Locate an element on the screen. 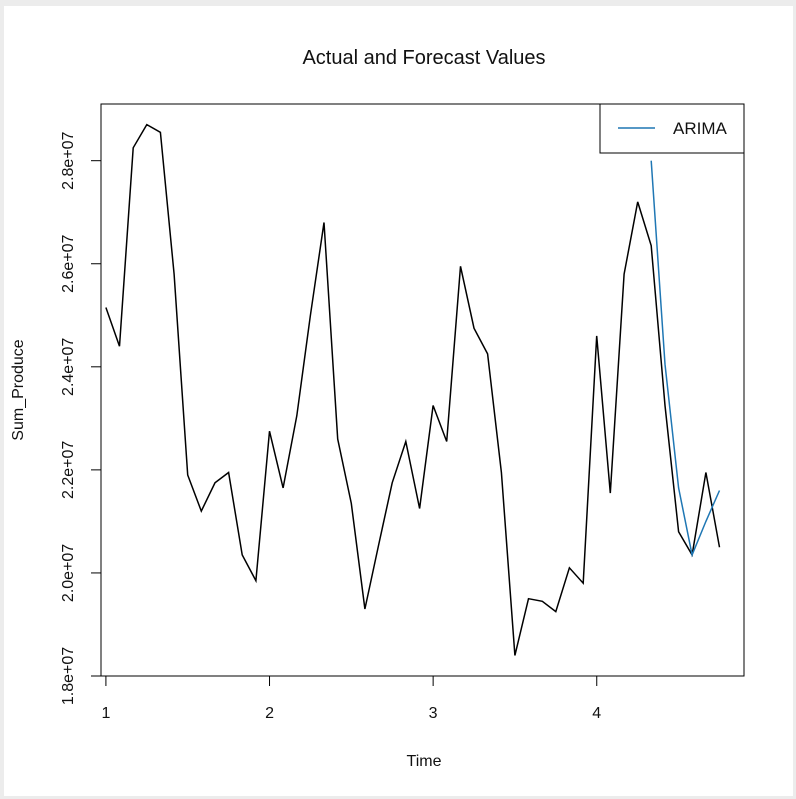 Image resolution: width=796 pixels, height=799 pixels. legend: ARIMA is located at coordinates (672, 128).